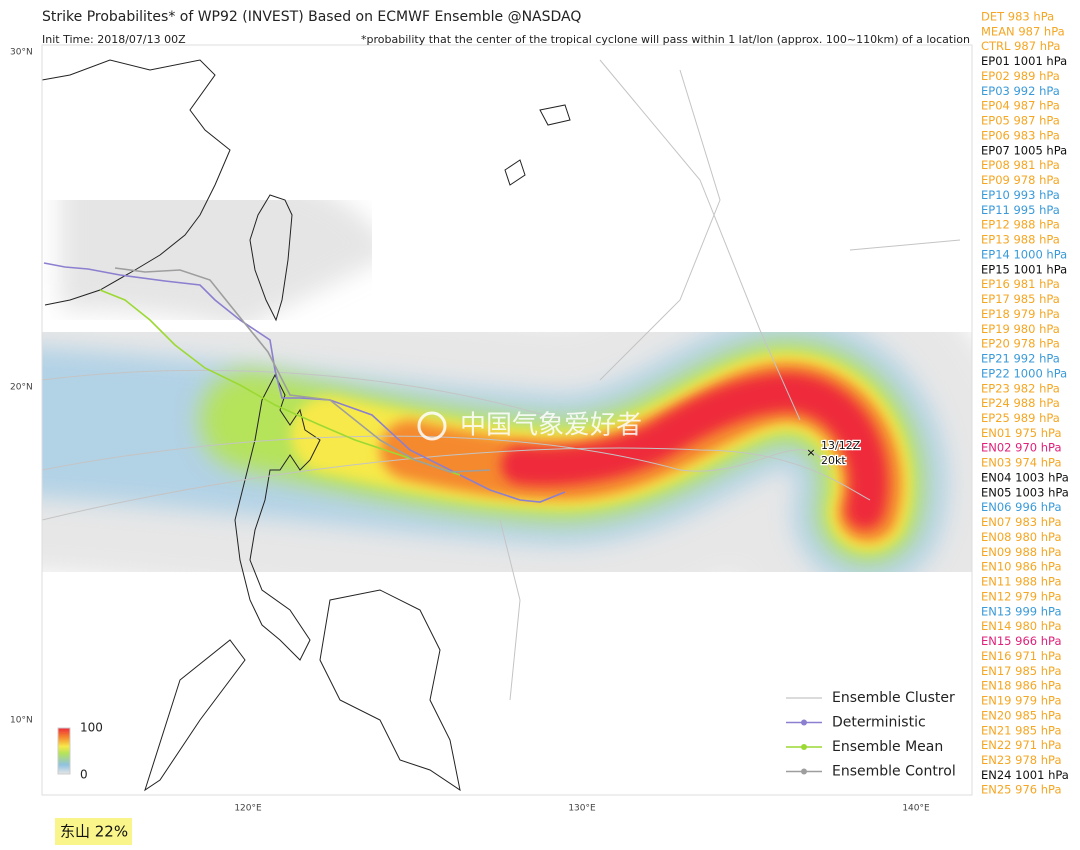  I want to click on location-label: 东山 22%, so click(94, 832).